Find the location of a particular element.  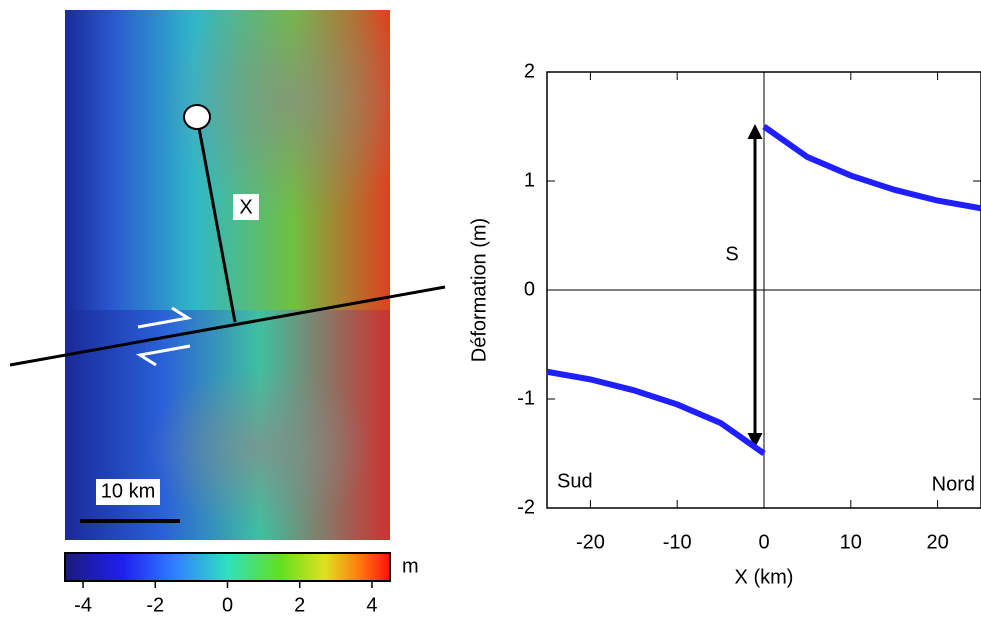

colorbar-tick-label: -4 is located at coordinates (83, 605).